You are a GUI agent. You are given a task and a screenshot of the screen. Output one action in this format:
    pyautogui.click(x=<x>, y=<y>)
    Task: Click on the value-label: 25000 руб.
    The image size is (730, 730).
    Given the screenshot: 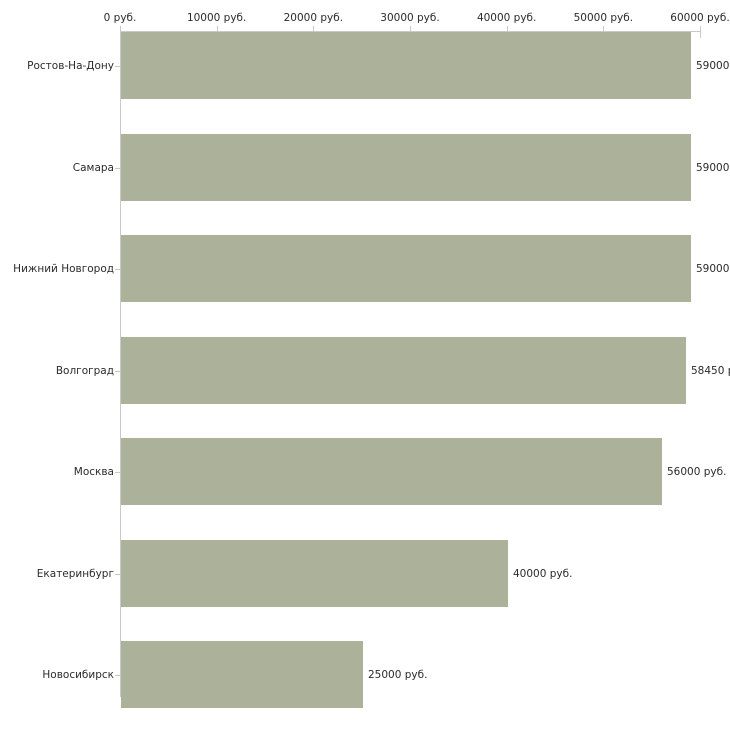 What is the action you would take?
    pyautogui.click(x=398, y=675)
    